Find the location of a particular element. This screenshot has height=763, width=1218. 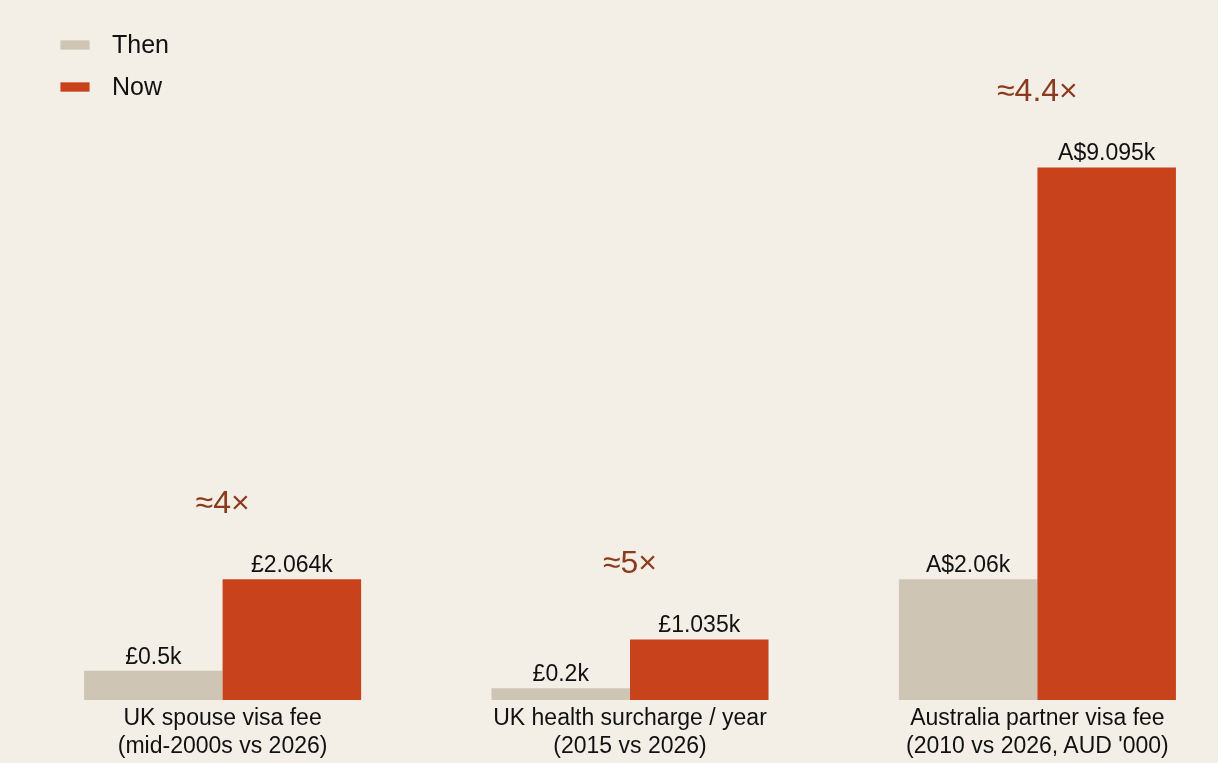

x-tick-label: Australia partner visa fee (2010 vs 2026, AUD '000) is located at coordinates (1037, 730).